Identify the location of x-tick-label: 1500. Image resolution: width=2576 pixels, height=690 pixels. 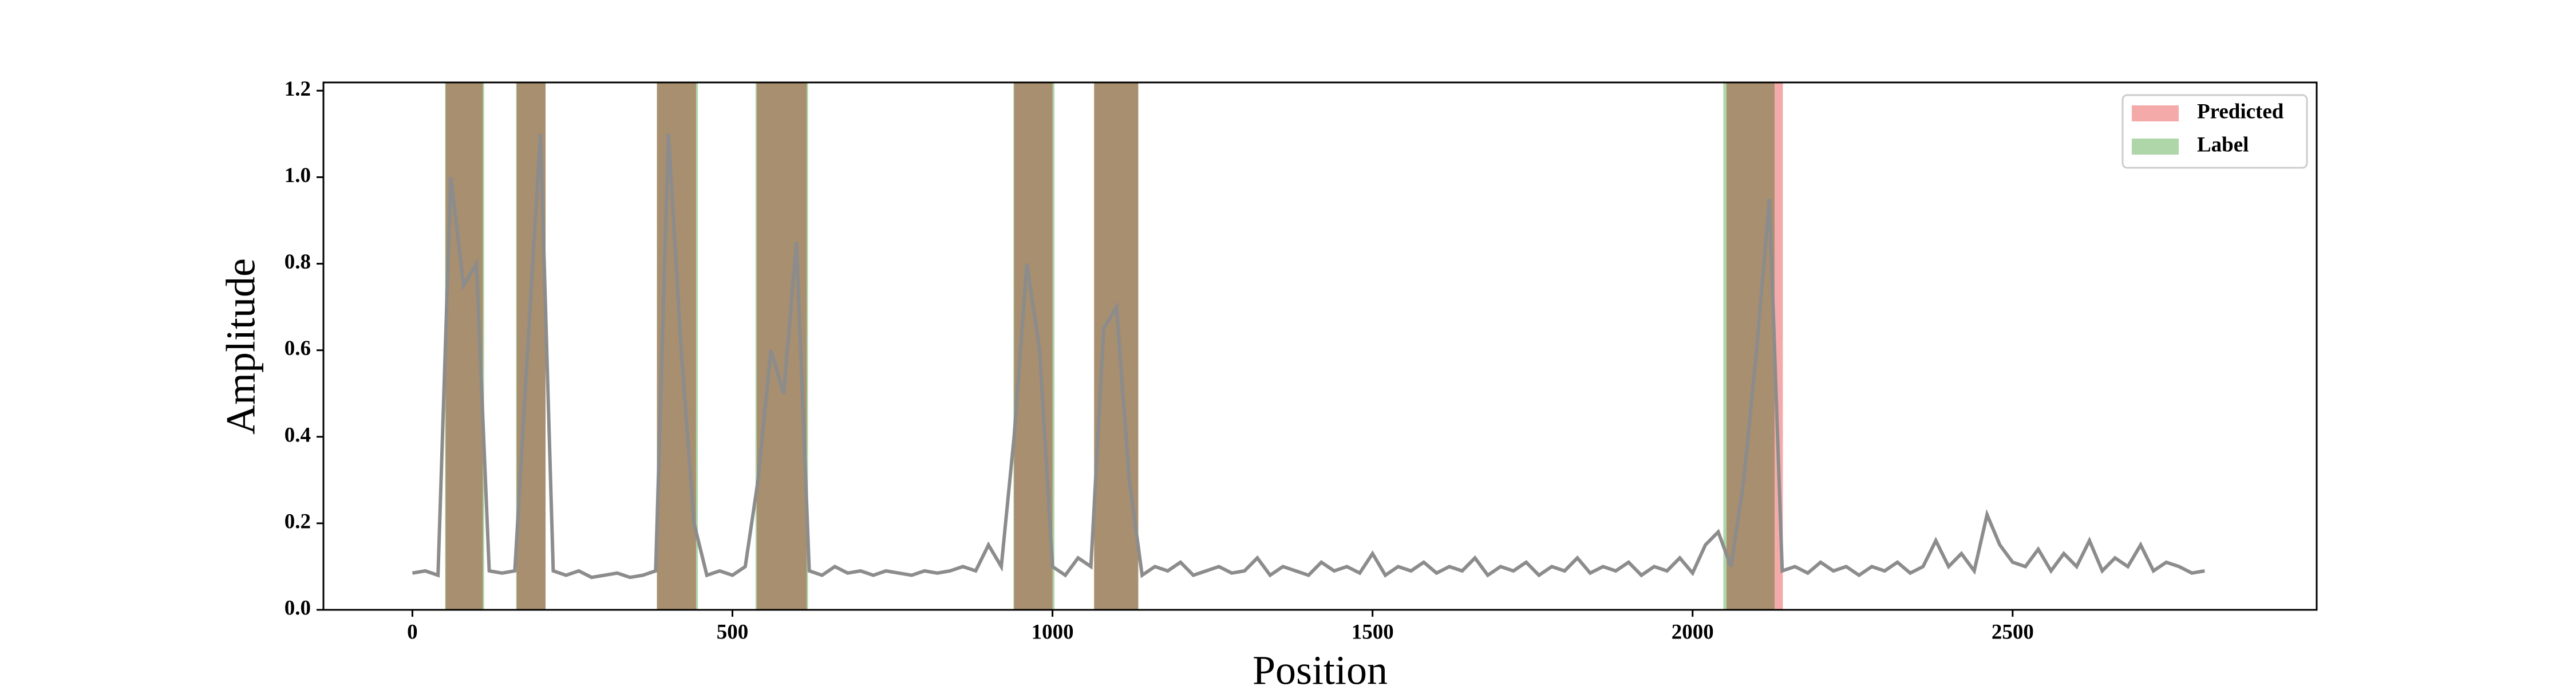
(1373, 632).